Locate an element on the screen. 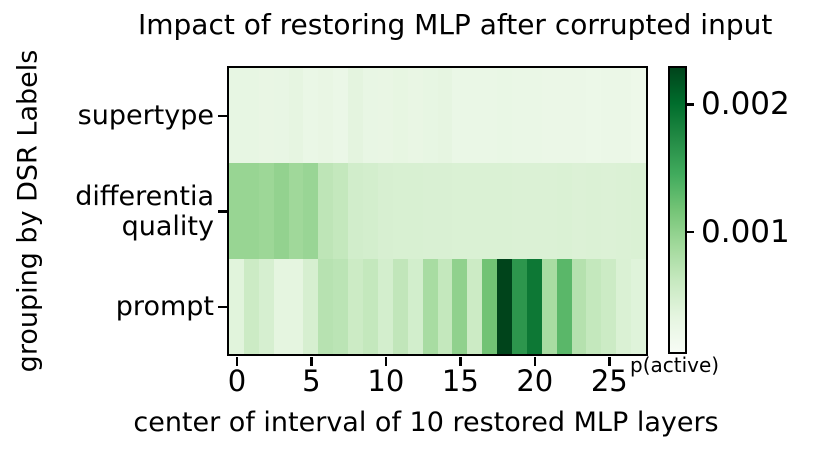 This screenshot has width=830, height=469. x-tick-label: 25 is located at coordinates (609, 381).